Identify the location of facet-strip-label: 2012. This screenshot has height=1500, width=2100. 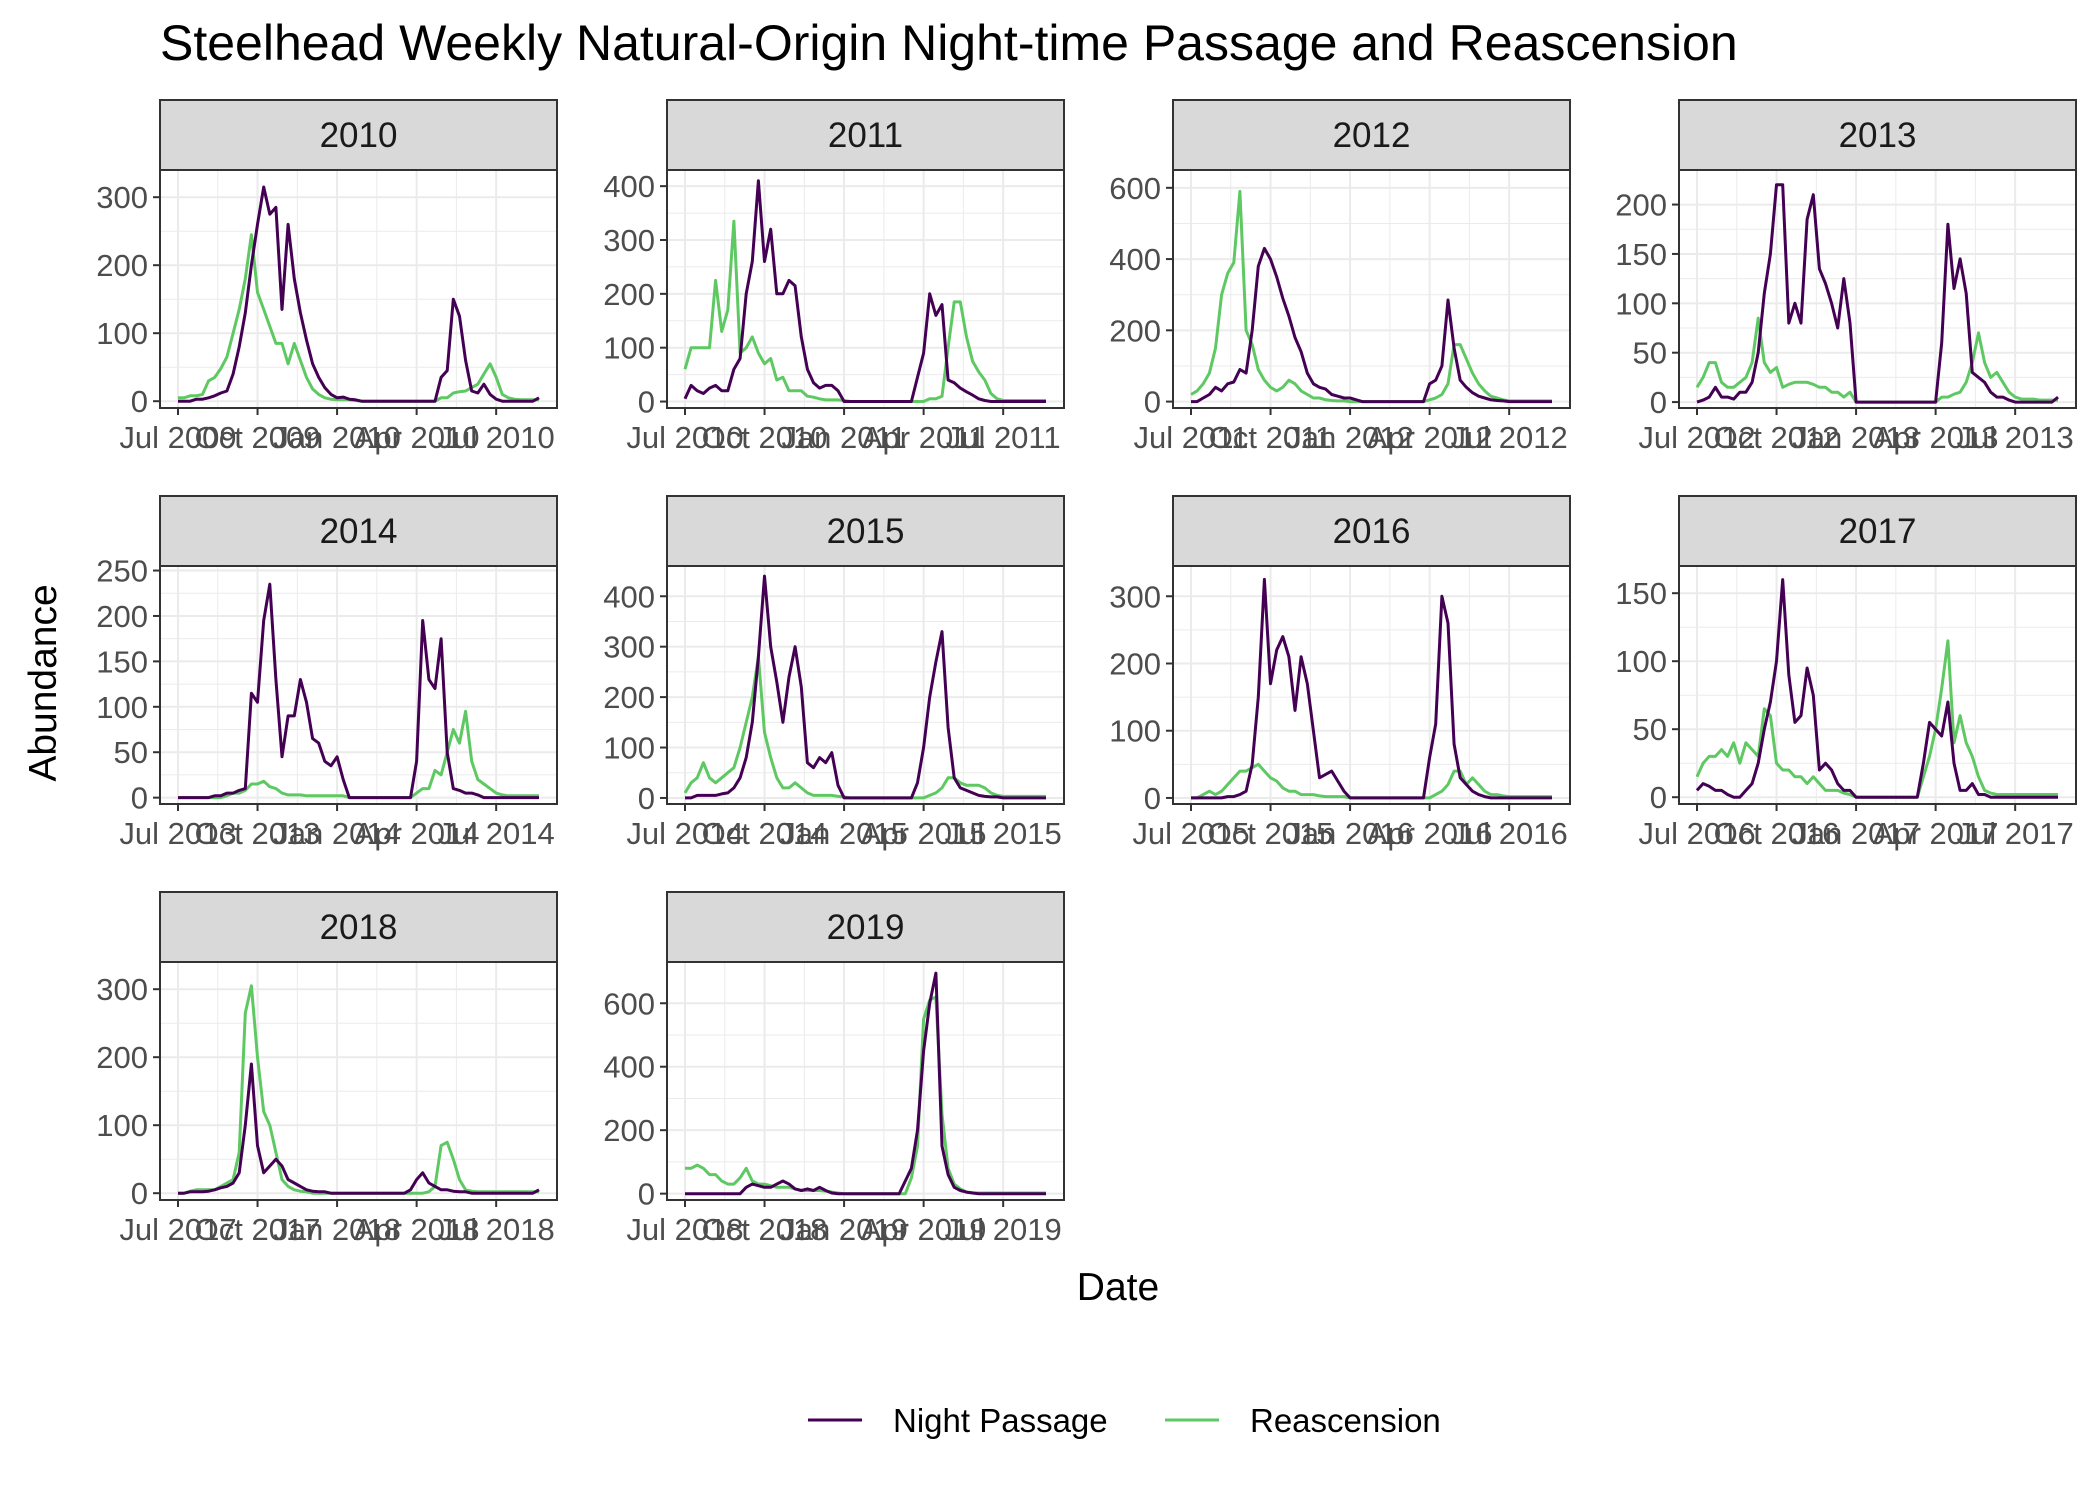
(1372, 135).